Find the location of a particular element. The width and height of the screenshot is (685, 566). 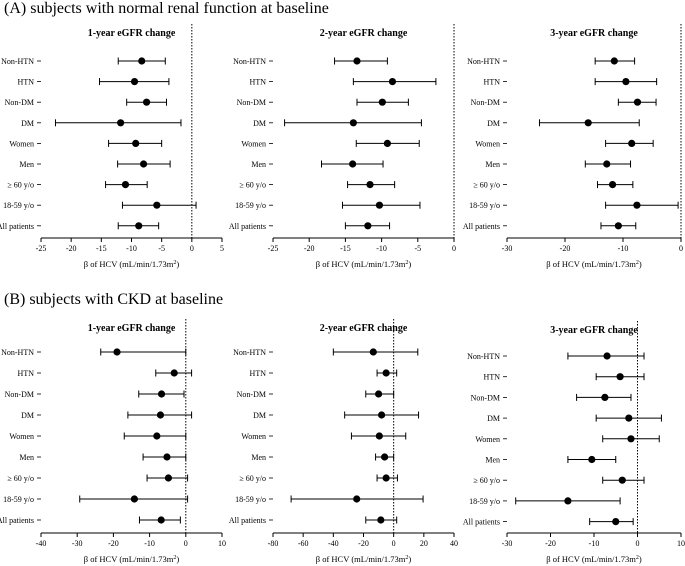

panel-a-1-tick-label: -25 is located at coordinates (41, 248).